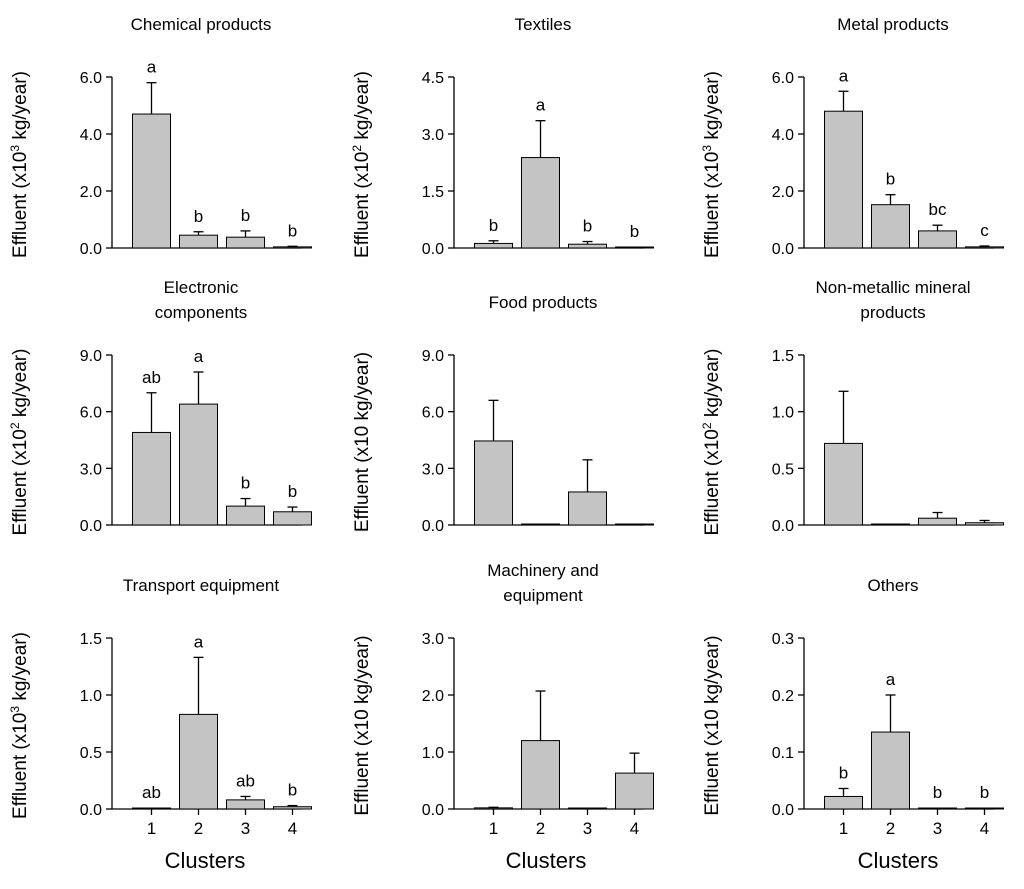 This screenshot has height=889, width=1024. Describe the element at coordinates (201, 24) in the screenshot. I see `chart-title-line: Chemical products` at that location.